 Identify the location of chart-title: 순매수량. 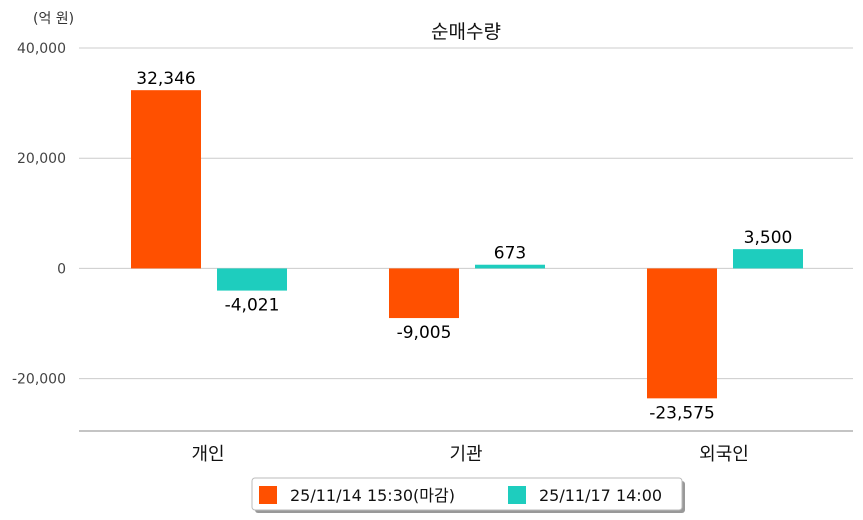
(466, 32).